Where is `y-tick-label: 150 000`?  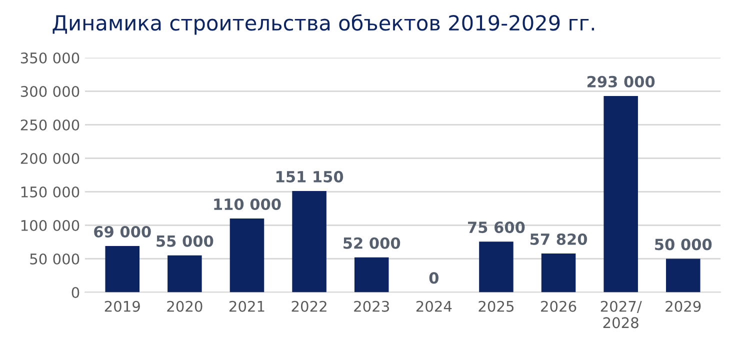 y-tick-label: 150 000 is located at coordinates (50, 192).